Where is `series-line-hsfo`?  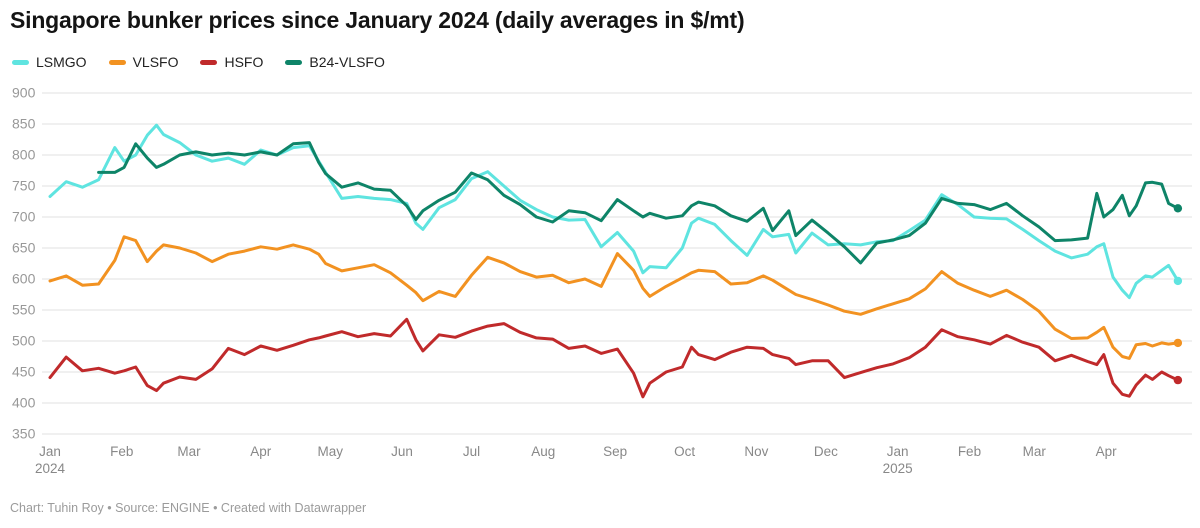
series-line-hsfo is located at coordinates (614, 358).